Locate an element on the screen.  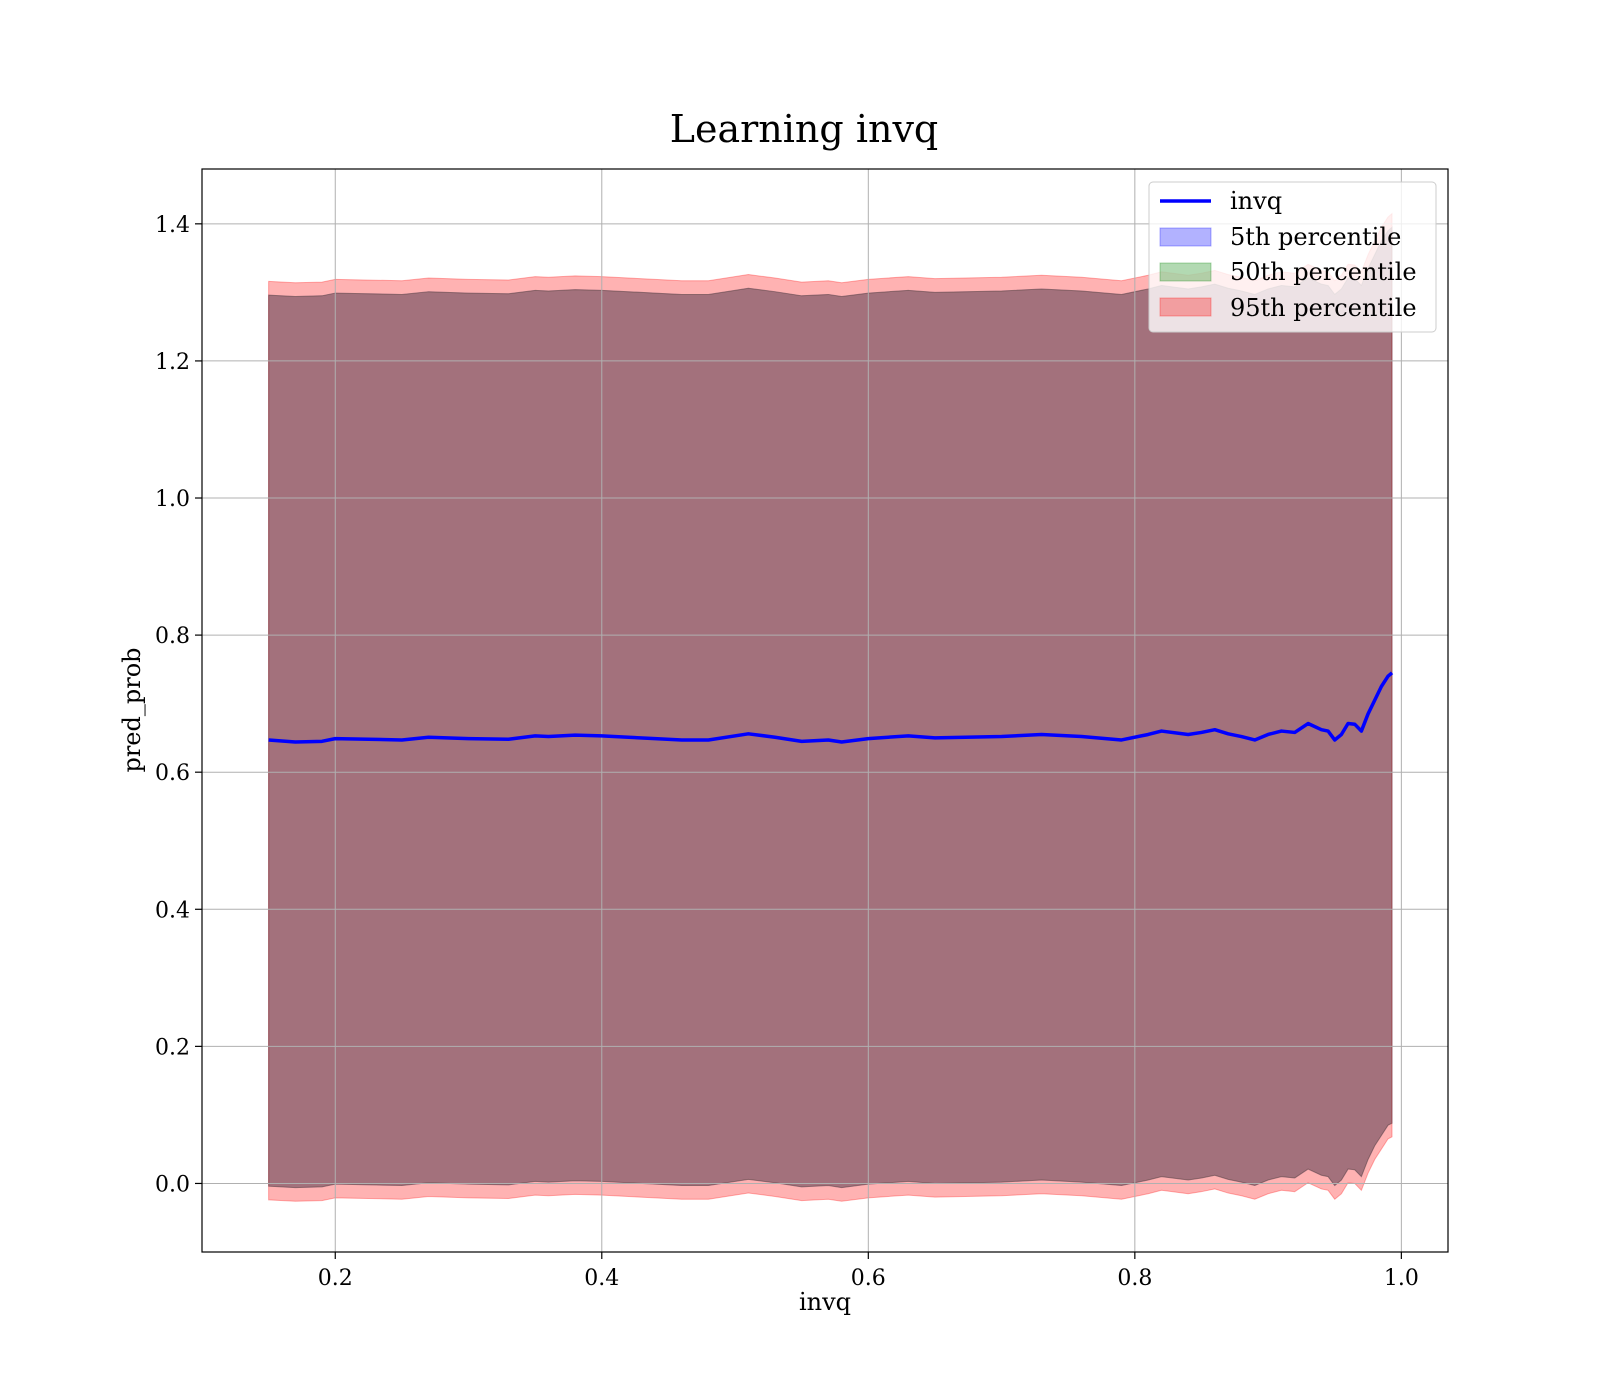
chart-title: Learning invq is located at coordinates (804, 129).